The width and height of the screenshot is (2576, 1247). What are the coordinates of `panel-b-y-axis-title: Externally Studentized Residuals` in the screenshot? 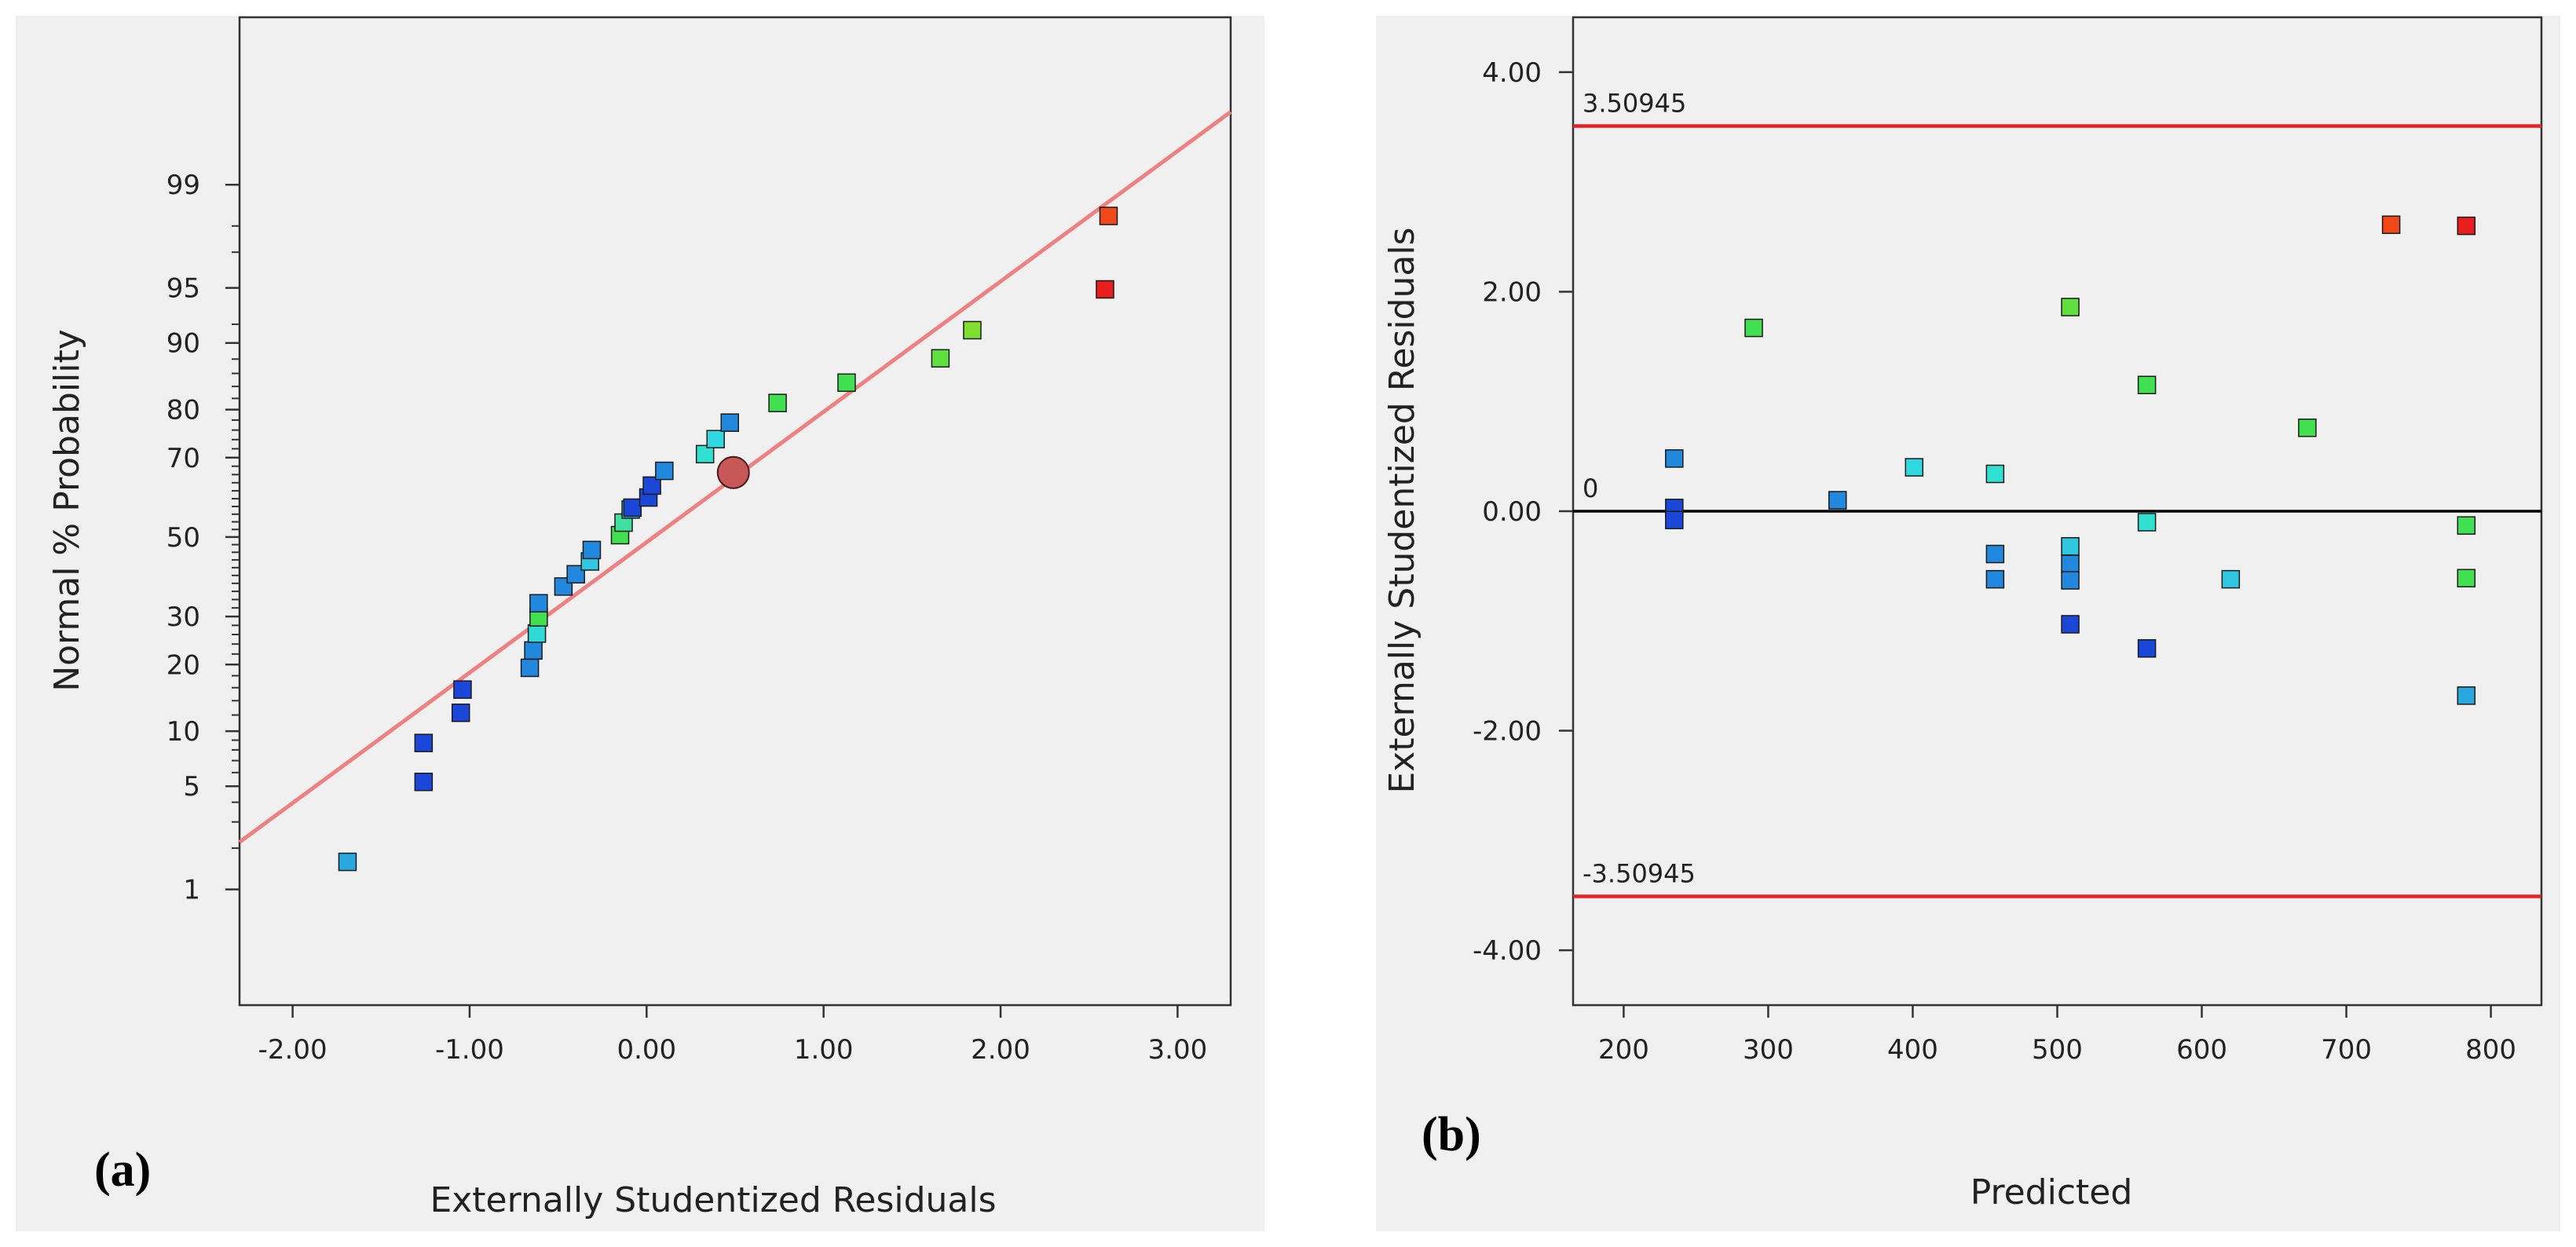 It's located at (1402, 510).